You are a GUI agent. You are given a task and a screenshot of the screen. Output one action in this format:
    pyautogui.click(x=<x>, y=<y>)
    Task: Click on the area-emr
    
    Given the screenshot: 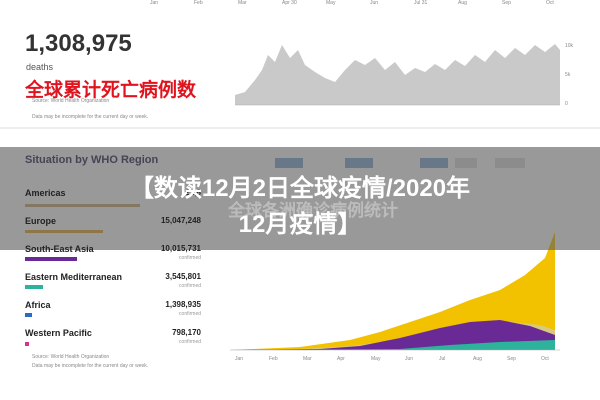 What is the action you would take?
    pyautogui.click(x=392, y=345)
    